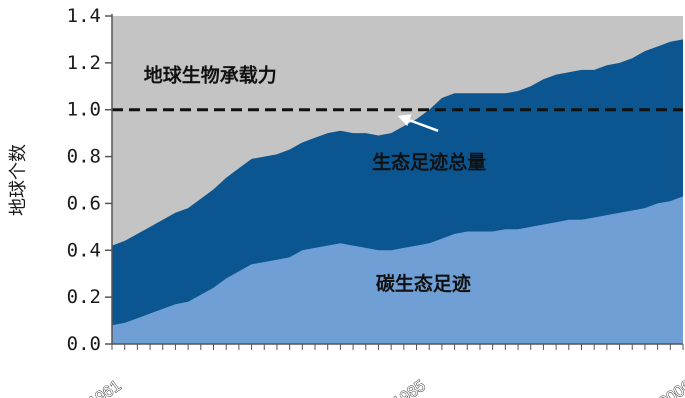 The image size is (685, 398). I want to click on y-tick-label: 0.8, so click(84, 157).